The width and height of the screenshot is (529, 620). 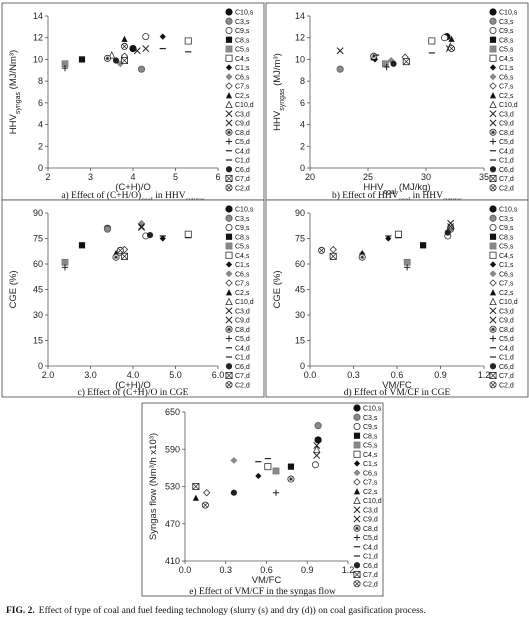 I want to click on x-tick-label: 25, so click(x=368, y=177).